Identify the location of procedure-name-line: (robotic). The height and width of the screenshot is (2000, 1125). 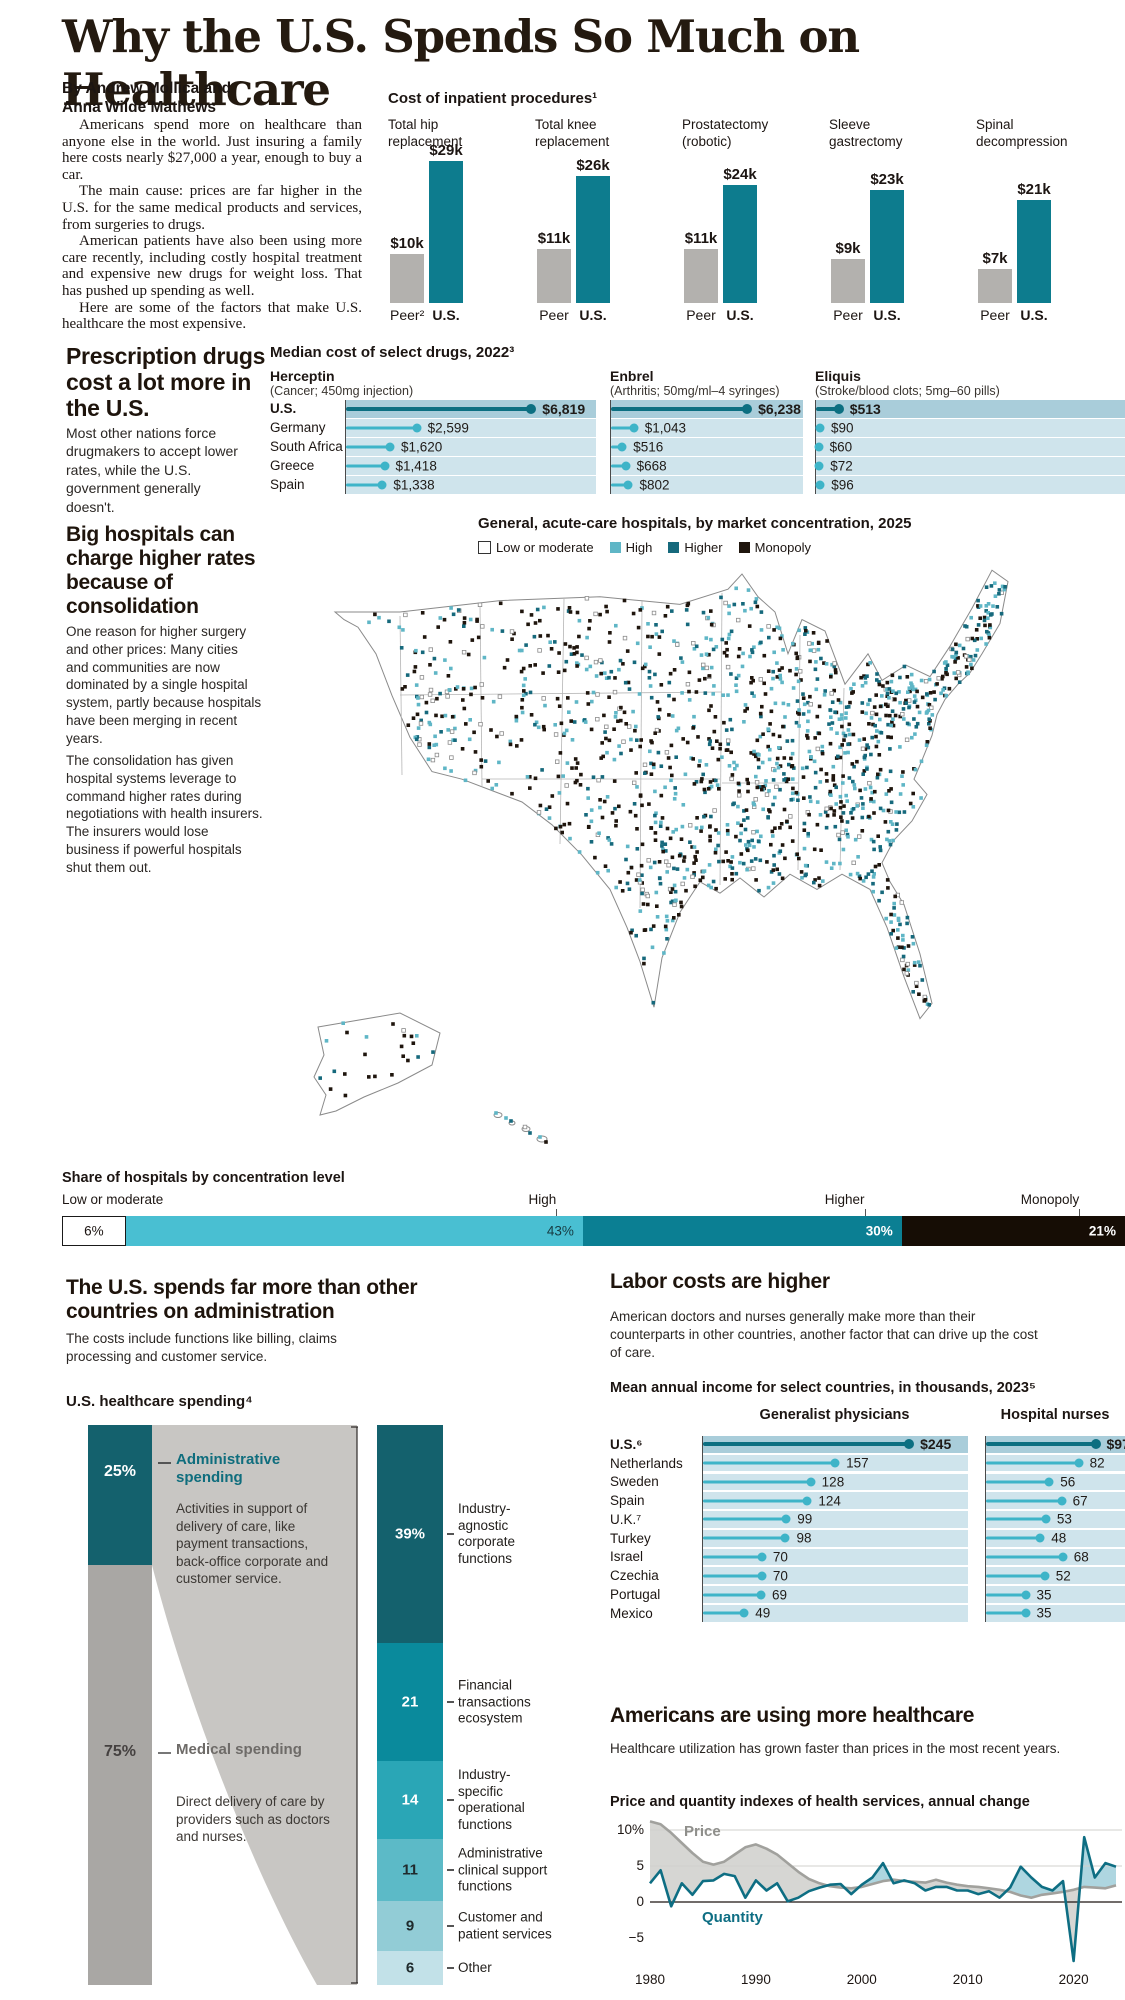
(707, 141).